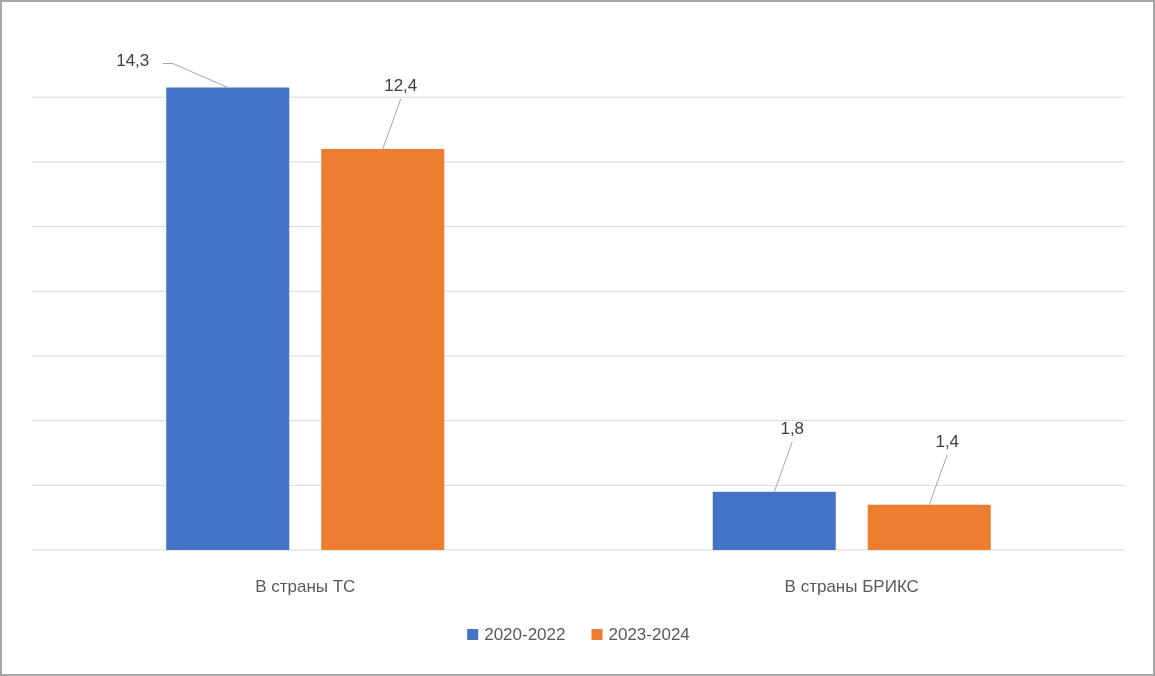 The width and height of the screenshot is (1155, 676). What do you see at coordinates (525, 634) in the screenshot?
I see `legend-label: 2020-2022` at bounding box center [525, 634].